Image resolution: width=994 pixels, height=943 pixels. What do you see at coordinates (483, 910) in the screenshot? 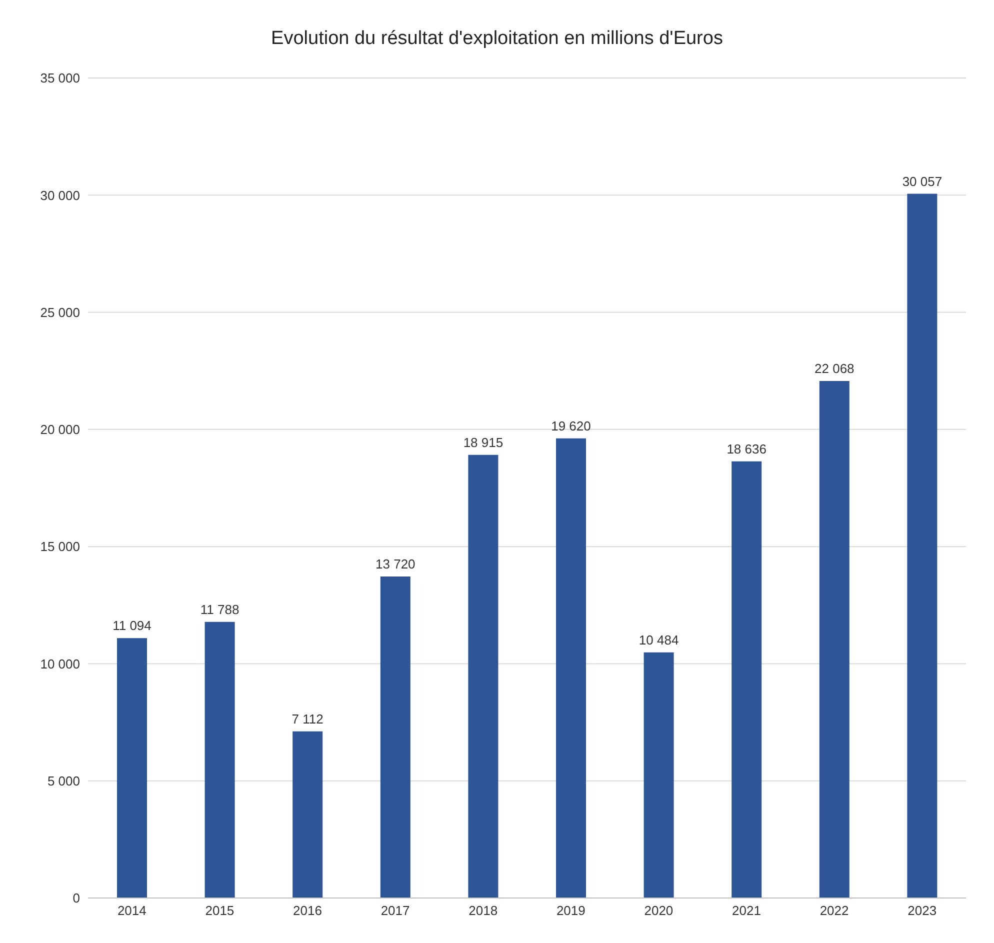
I see `x-tick-label: 2018` at bounding box center [483, 910].